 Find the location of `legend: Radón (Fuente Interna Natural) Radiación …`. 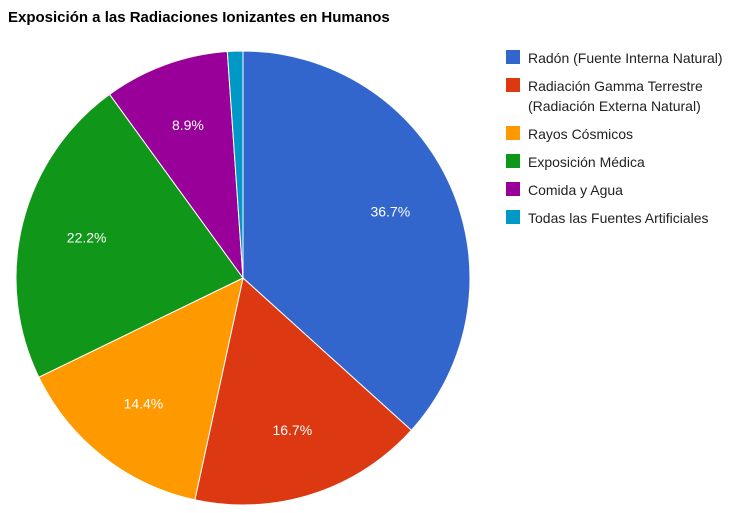

legend: Radón (Fuente Interna Natural) Radiación … is located at coordinates (628, 142).